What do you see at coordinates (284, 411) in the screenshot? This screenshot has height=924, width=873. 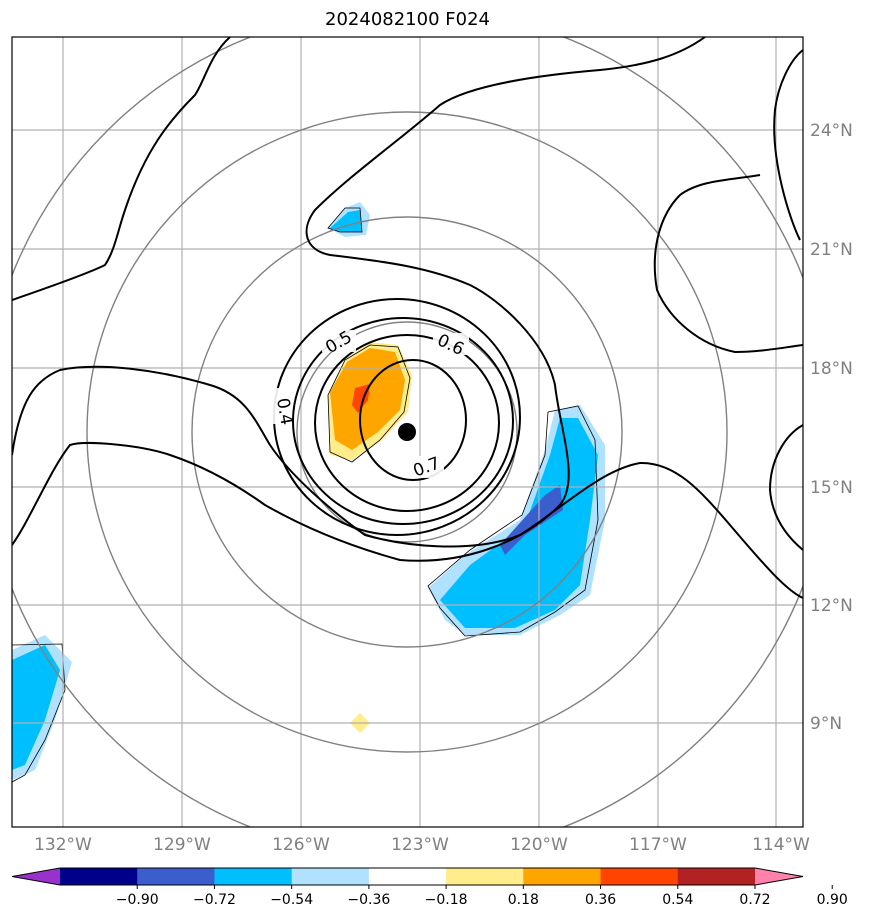 I see `contour-label-04: 0.4` at bounding box center [284, 411].